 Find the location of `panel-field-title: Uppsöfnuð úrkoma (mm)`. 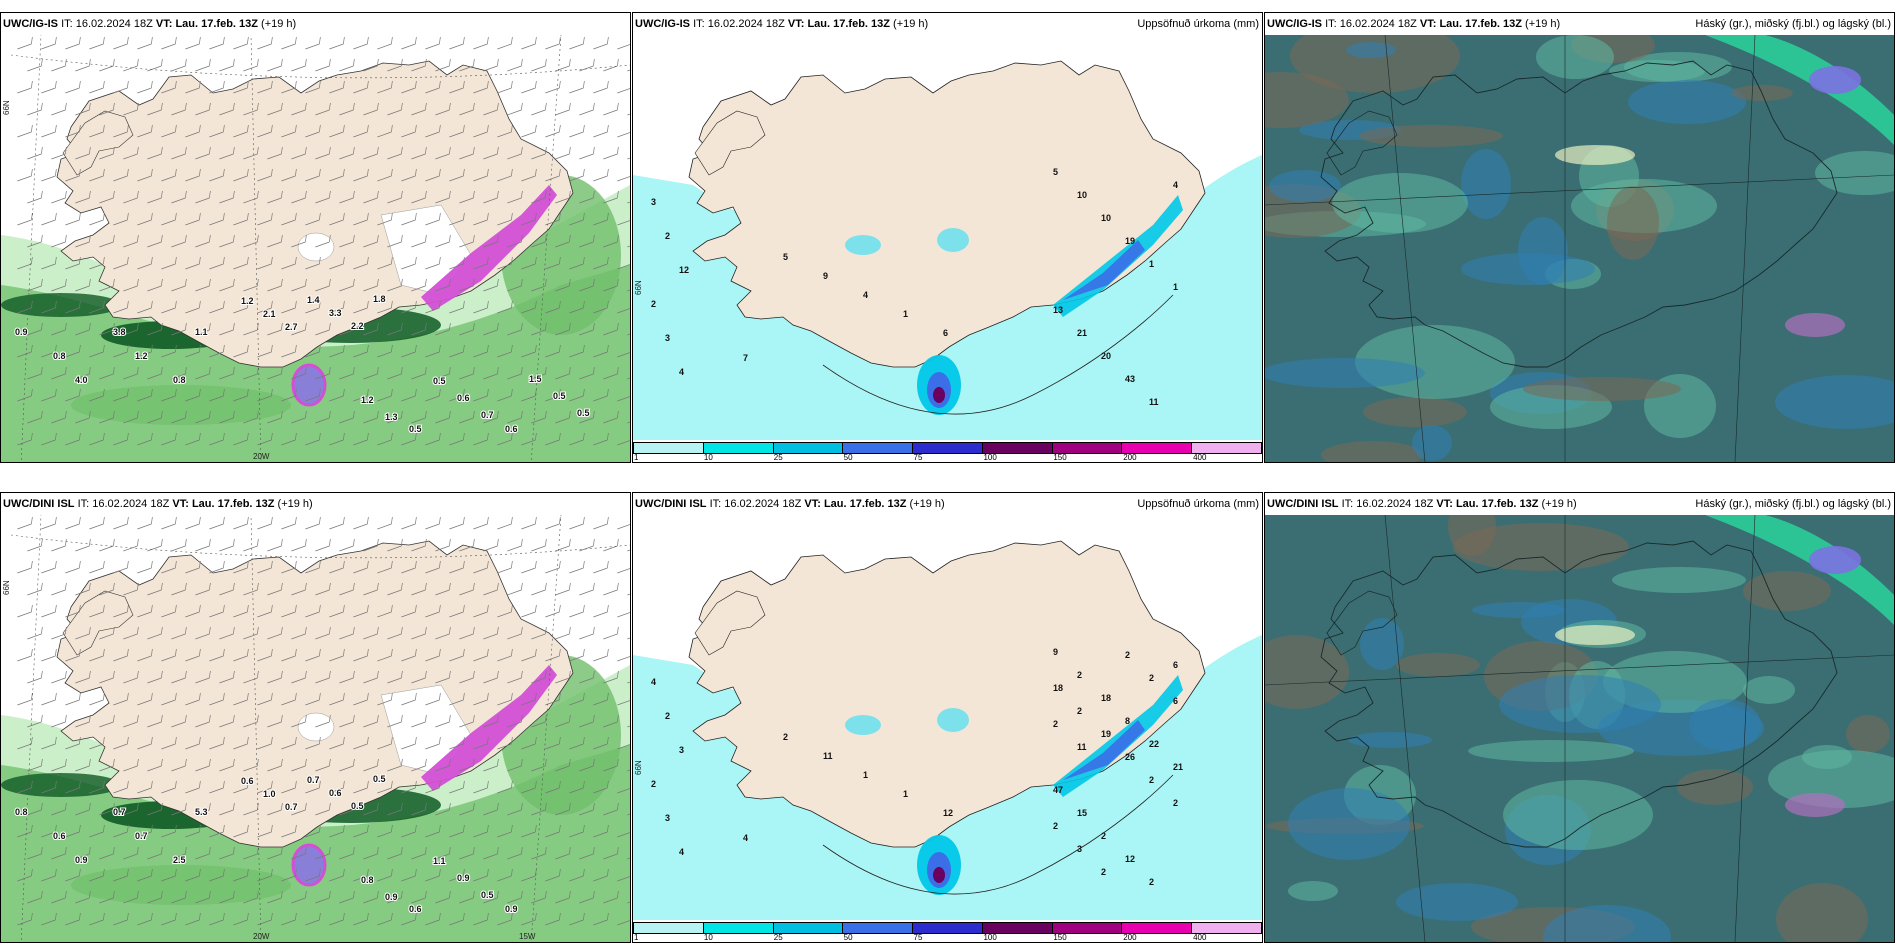

panel-field-title: Uppsöfnuð úrkoma (mm) is located at coordinates (1198, 24).